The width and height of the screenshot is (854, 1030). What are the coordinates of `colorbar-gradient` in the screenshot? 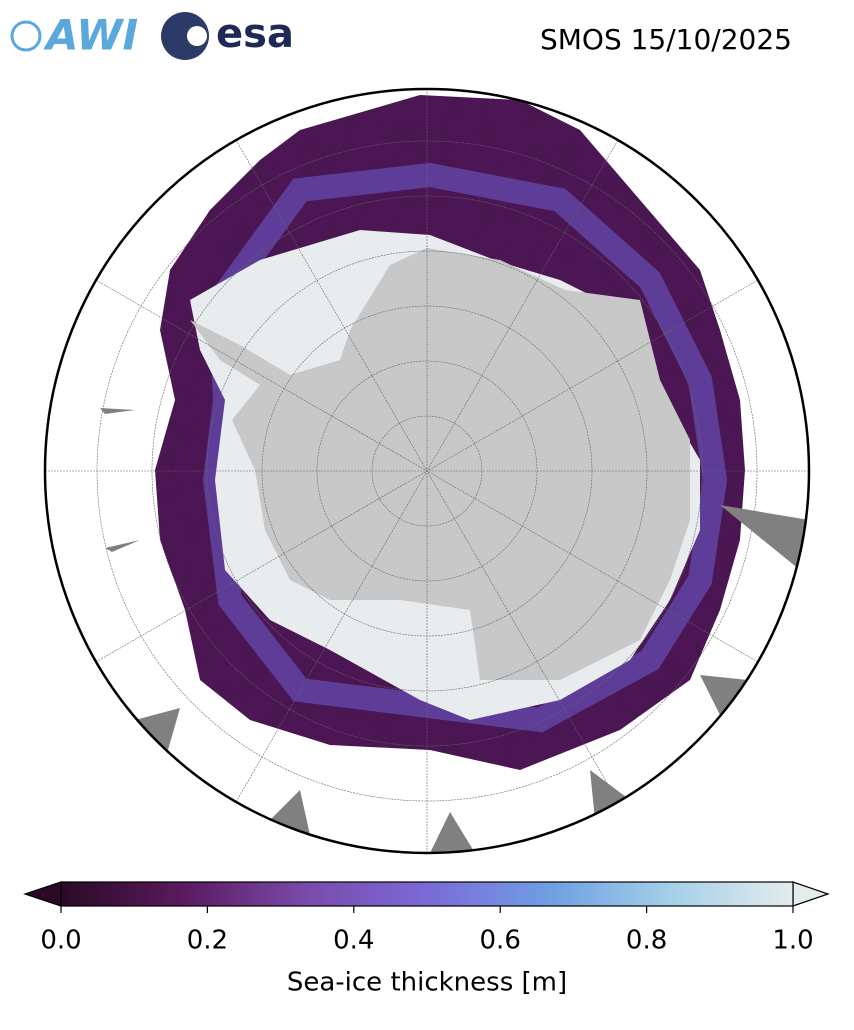 It's located at (427, 894).